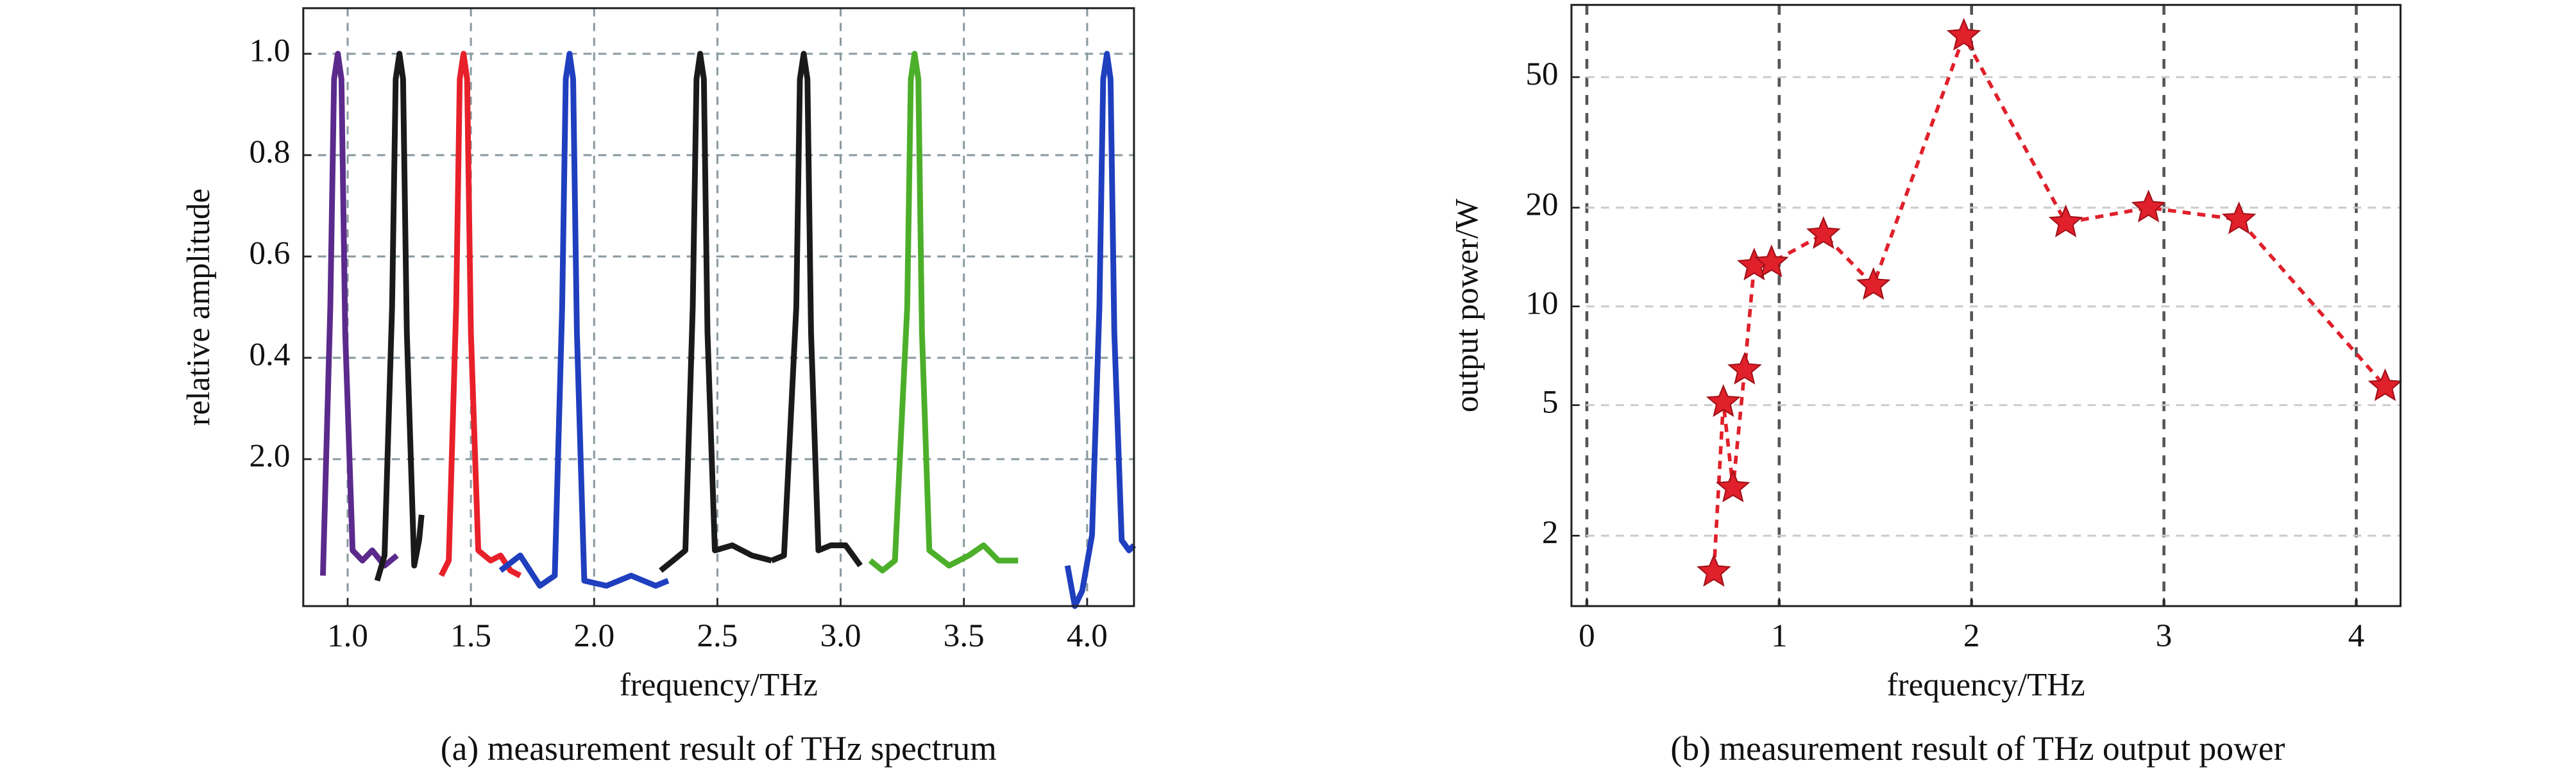 The width and height of the screenshot is (2576, 783). What do you see at coordinates (1779, 636) in the screenshot?
I see `x-tick-label: 1` at bounding box center [1779, 636].